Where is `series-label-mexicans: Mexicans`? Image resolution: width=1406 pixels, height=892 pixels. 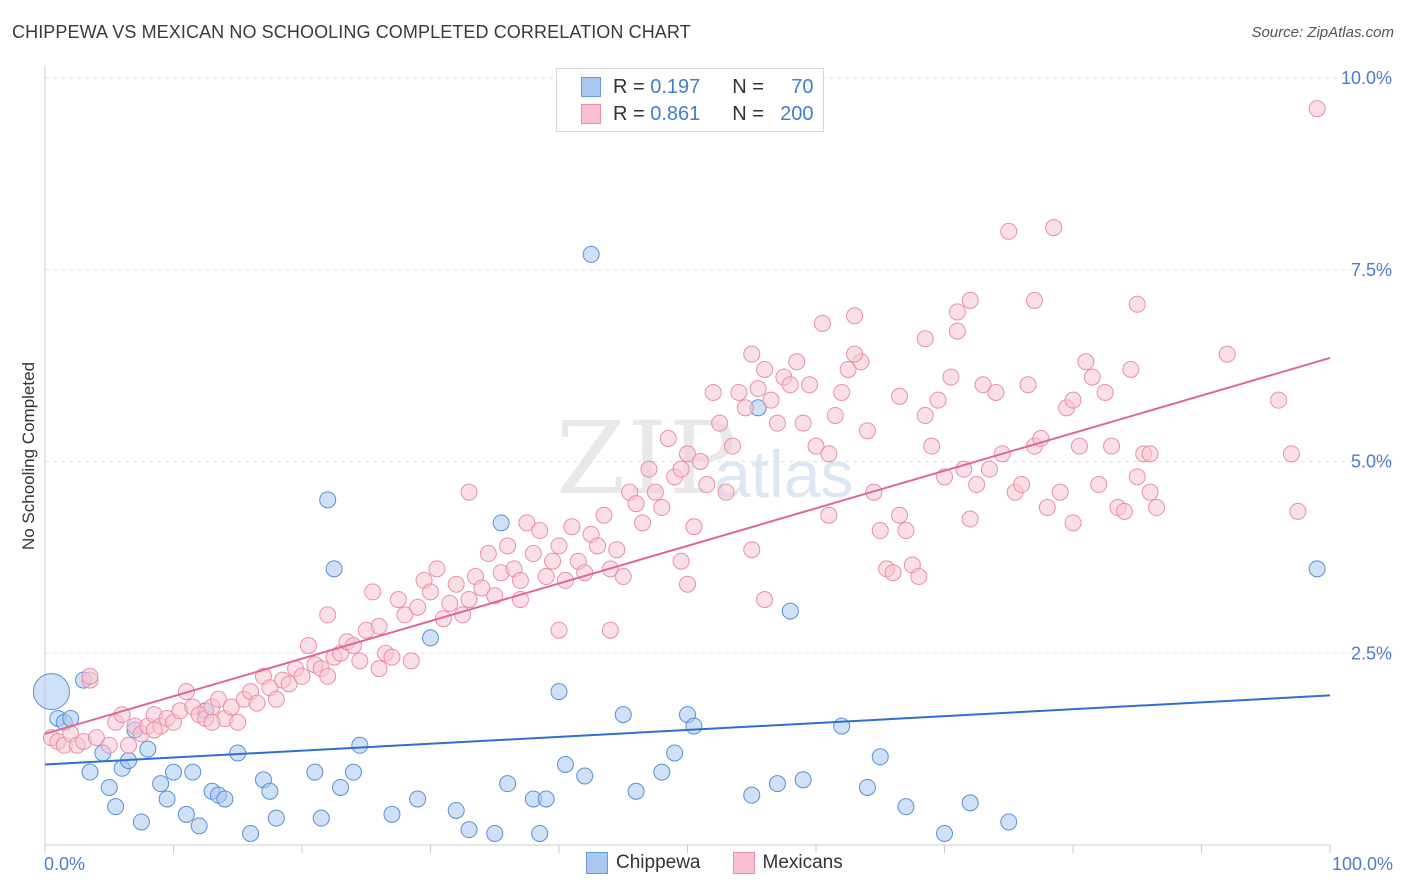 series-label-mexicans: Mexicans is located at coordinates (802, 862).